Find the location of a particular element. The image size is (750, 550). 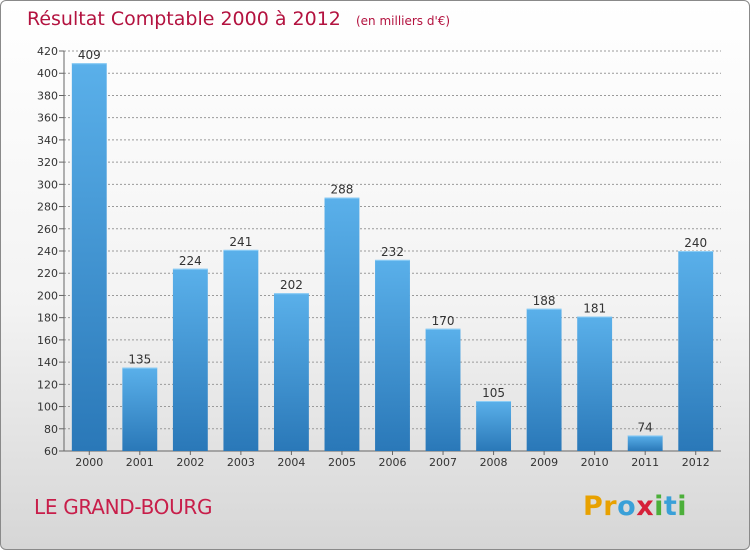

y-tick-label: 240 is located at coordinates (47, 251).